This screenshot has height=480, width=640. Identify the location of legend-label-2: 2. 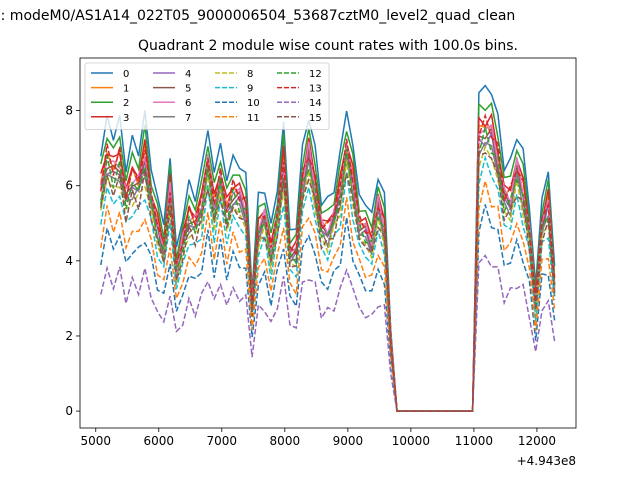
(126, 103).